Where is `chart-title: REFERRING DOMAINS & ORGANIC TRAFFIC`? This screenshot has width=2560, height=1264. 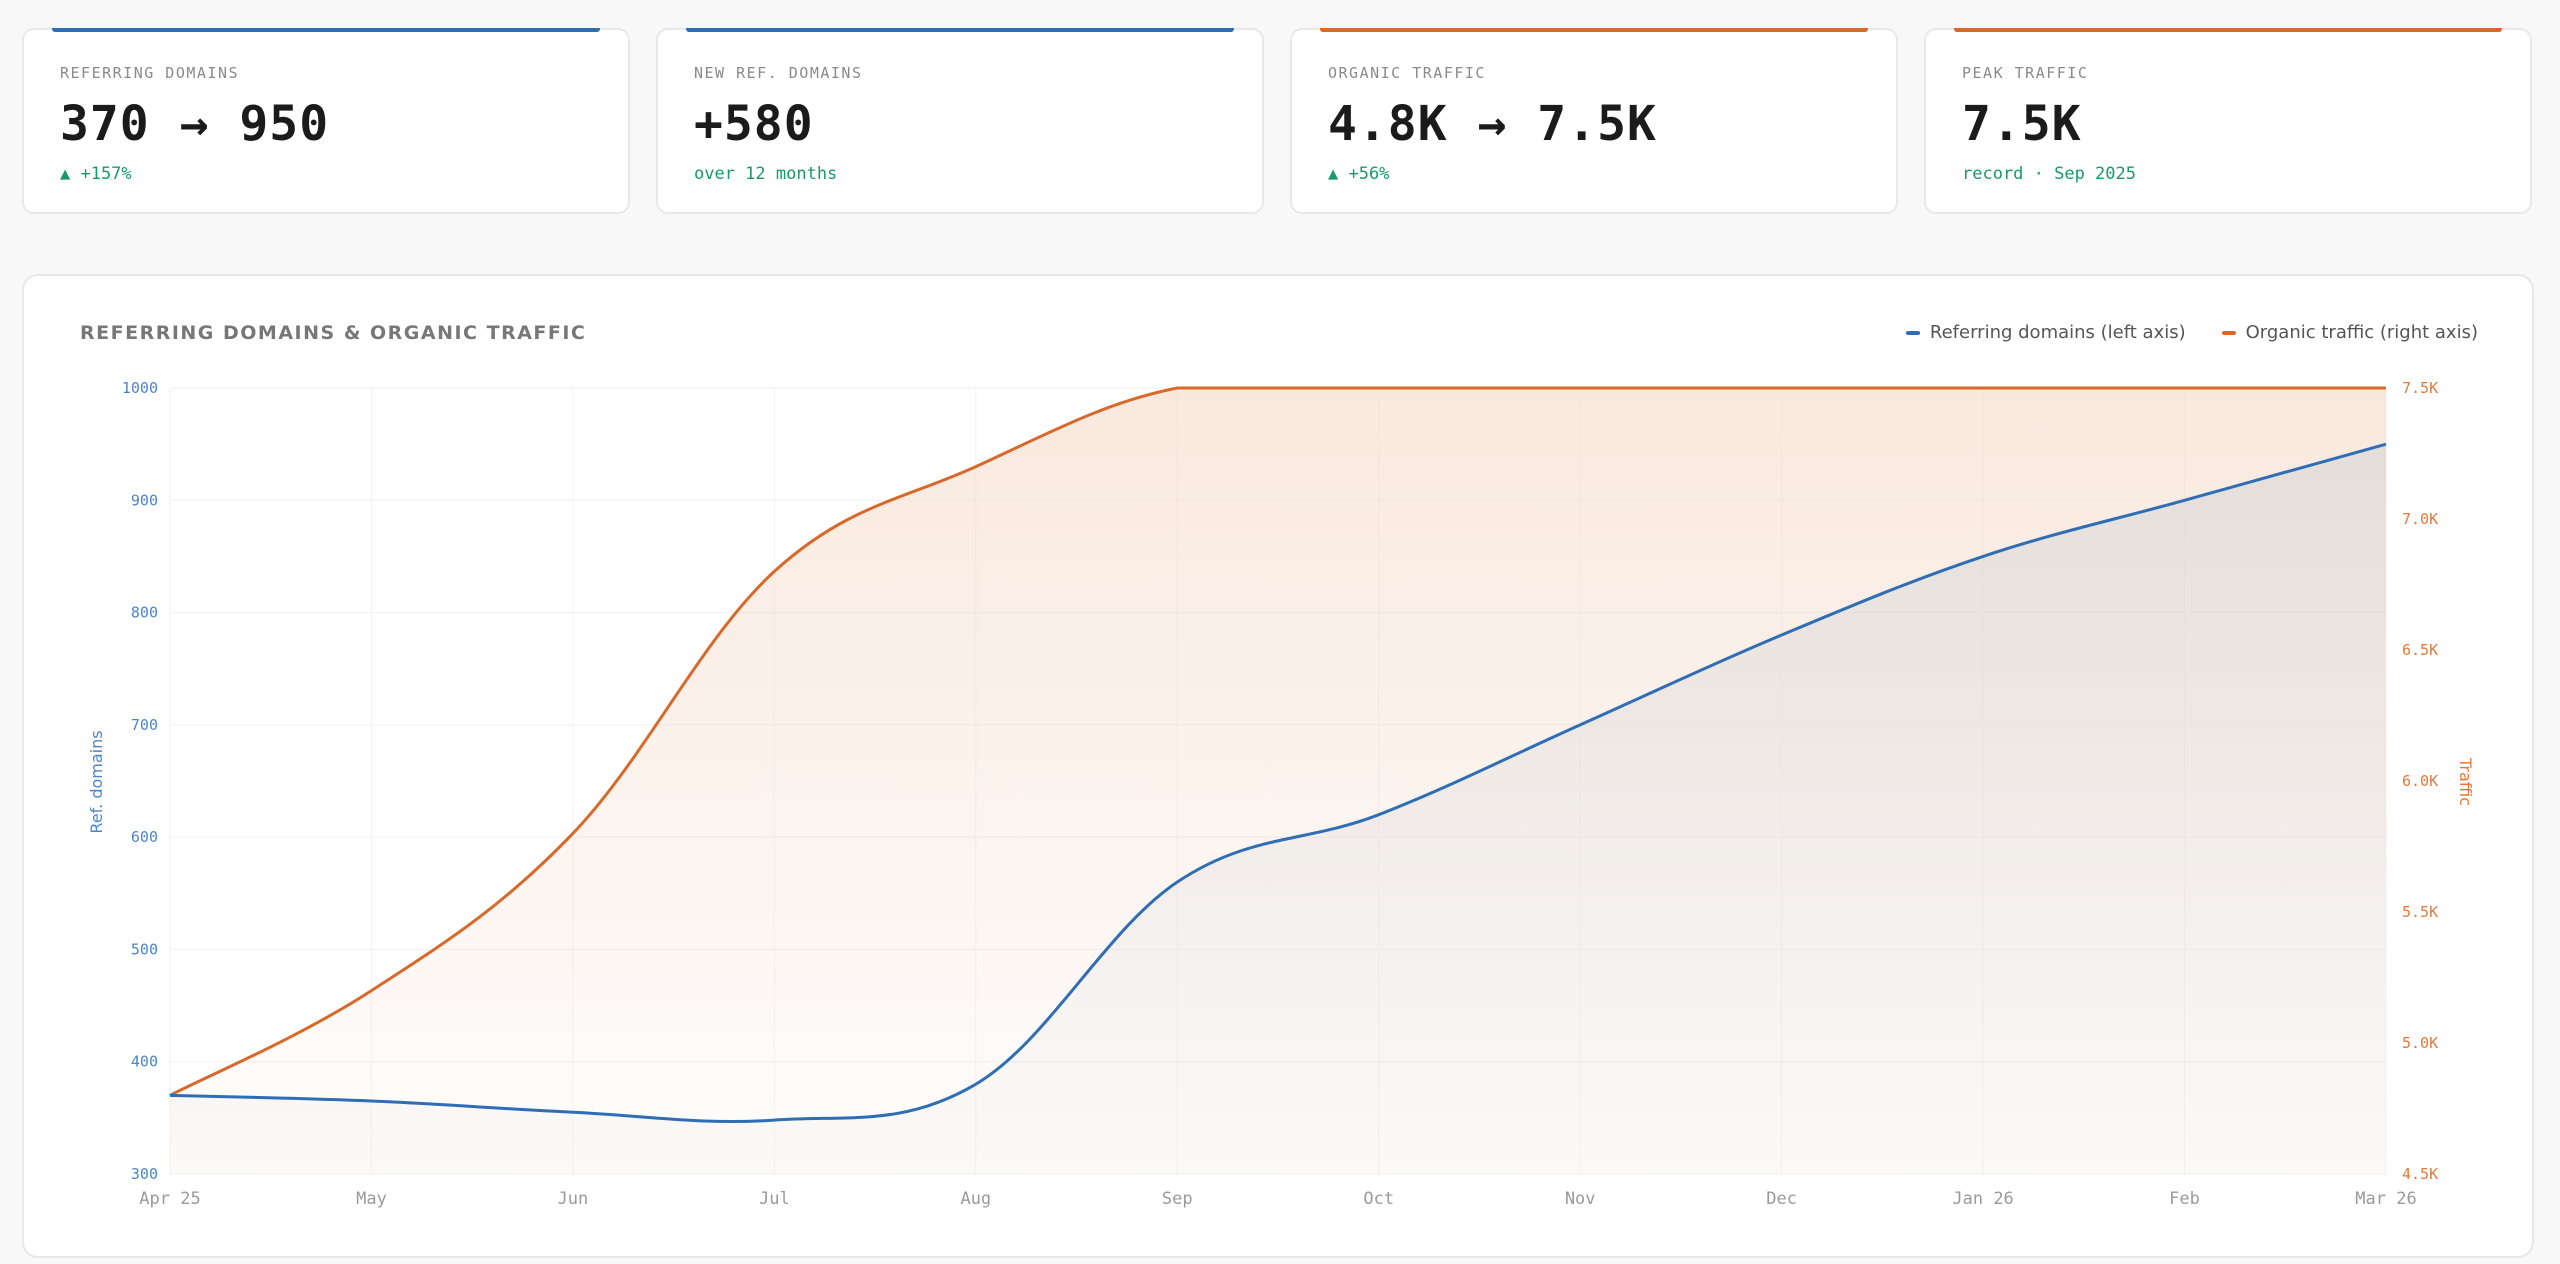 chart-title: REFERRING DOMAINS & ORGANIC TRAFFIC is located at coordinates (333, 333).